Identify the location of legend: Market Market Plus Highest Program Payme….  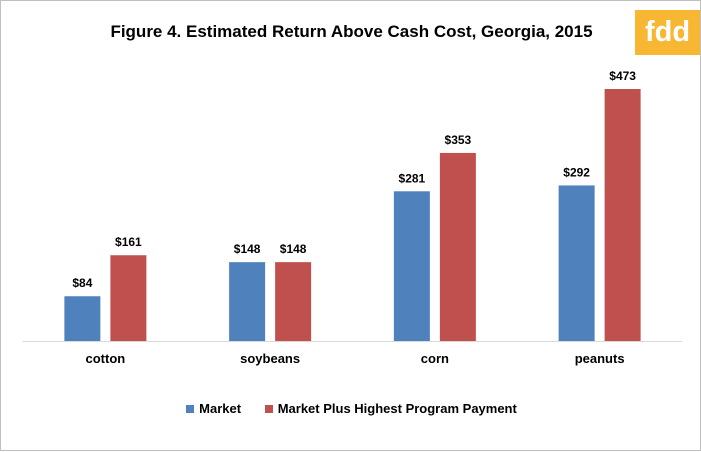
(351, 408).